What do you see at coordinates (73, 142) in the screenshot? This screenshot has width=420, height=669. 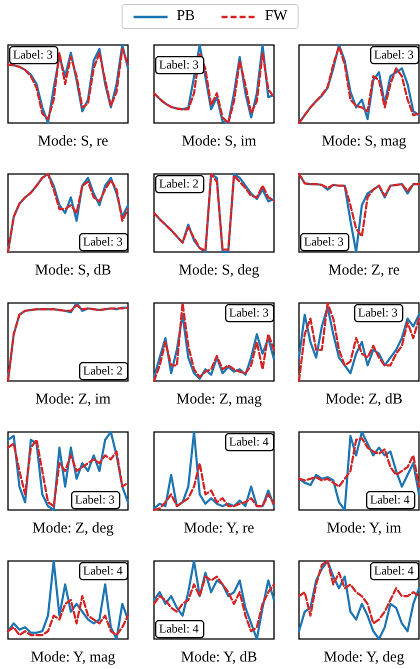 I see `text: Mode: S, re` at bounding box center [73, 142].